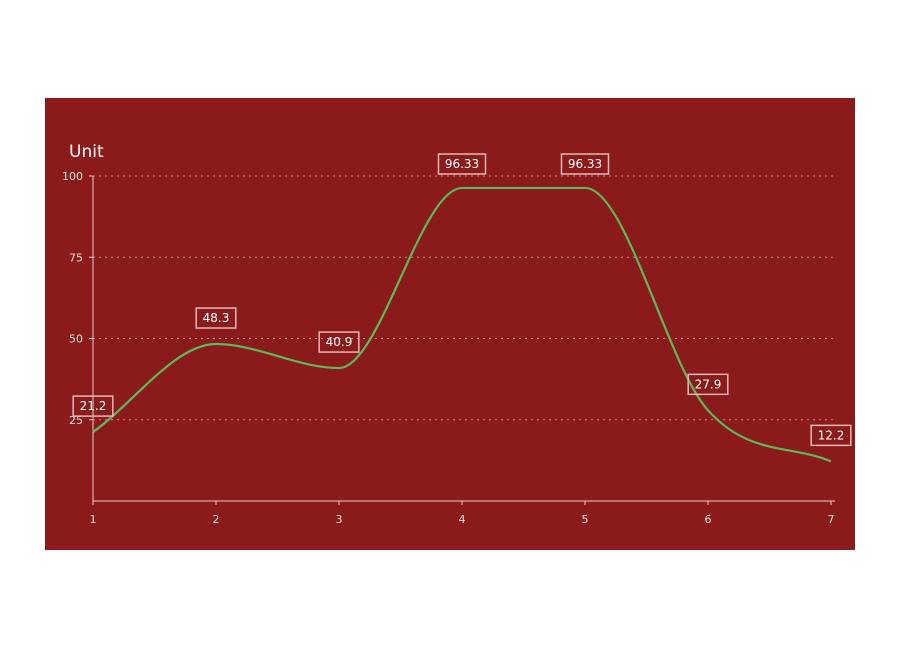 The image size is (900, 650). I want to click on x-tick-label: 2, so click(216, 519).